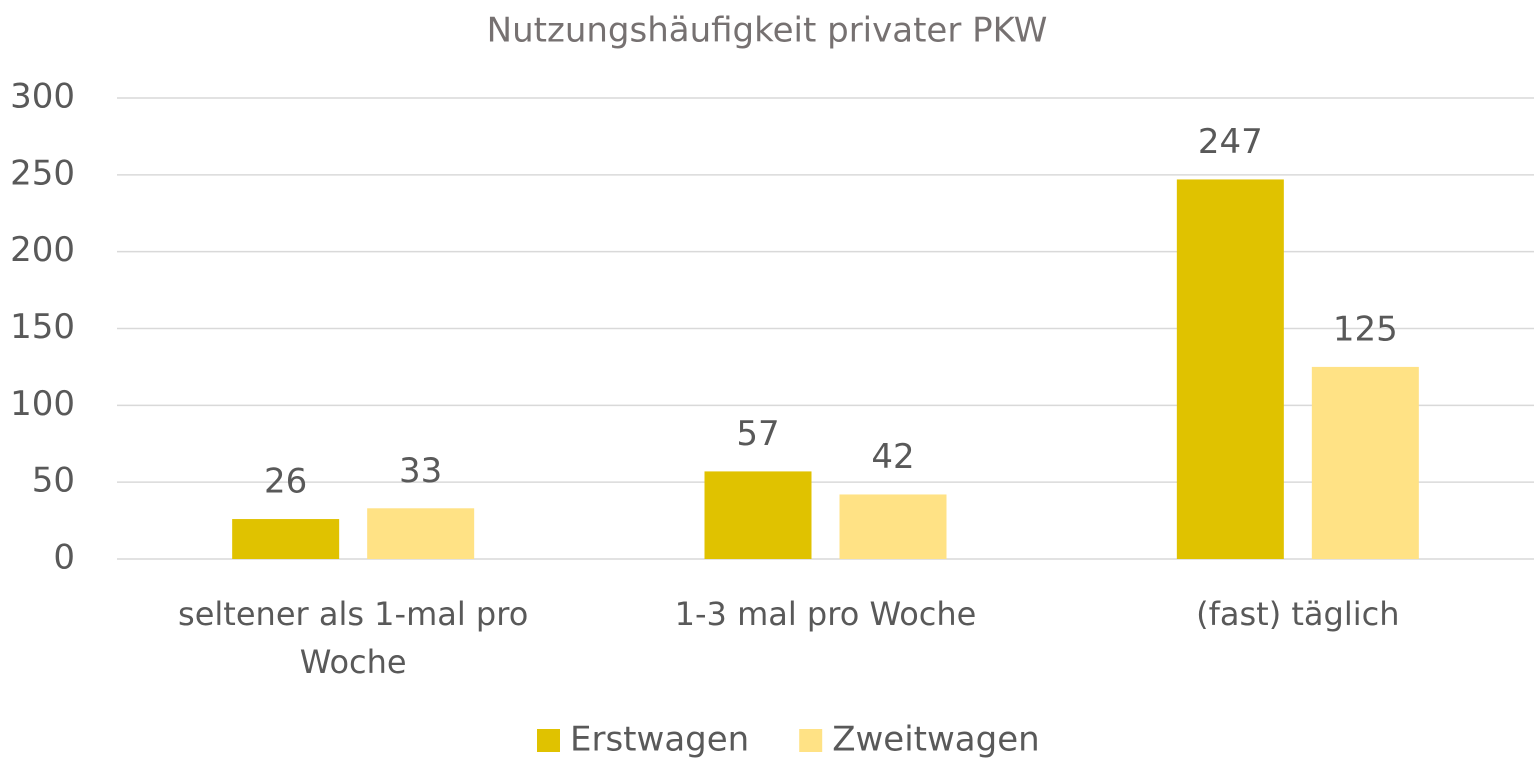 This screenshot has width=1534, height=760. Describe the element at coordinates (42, 327) in the screenshot. I see `y-tick-label: 150` at that location.